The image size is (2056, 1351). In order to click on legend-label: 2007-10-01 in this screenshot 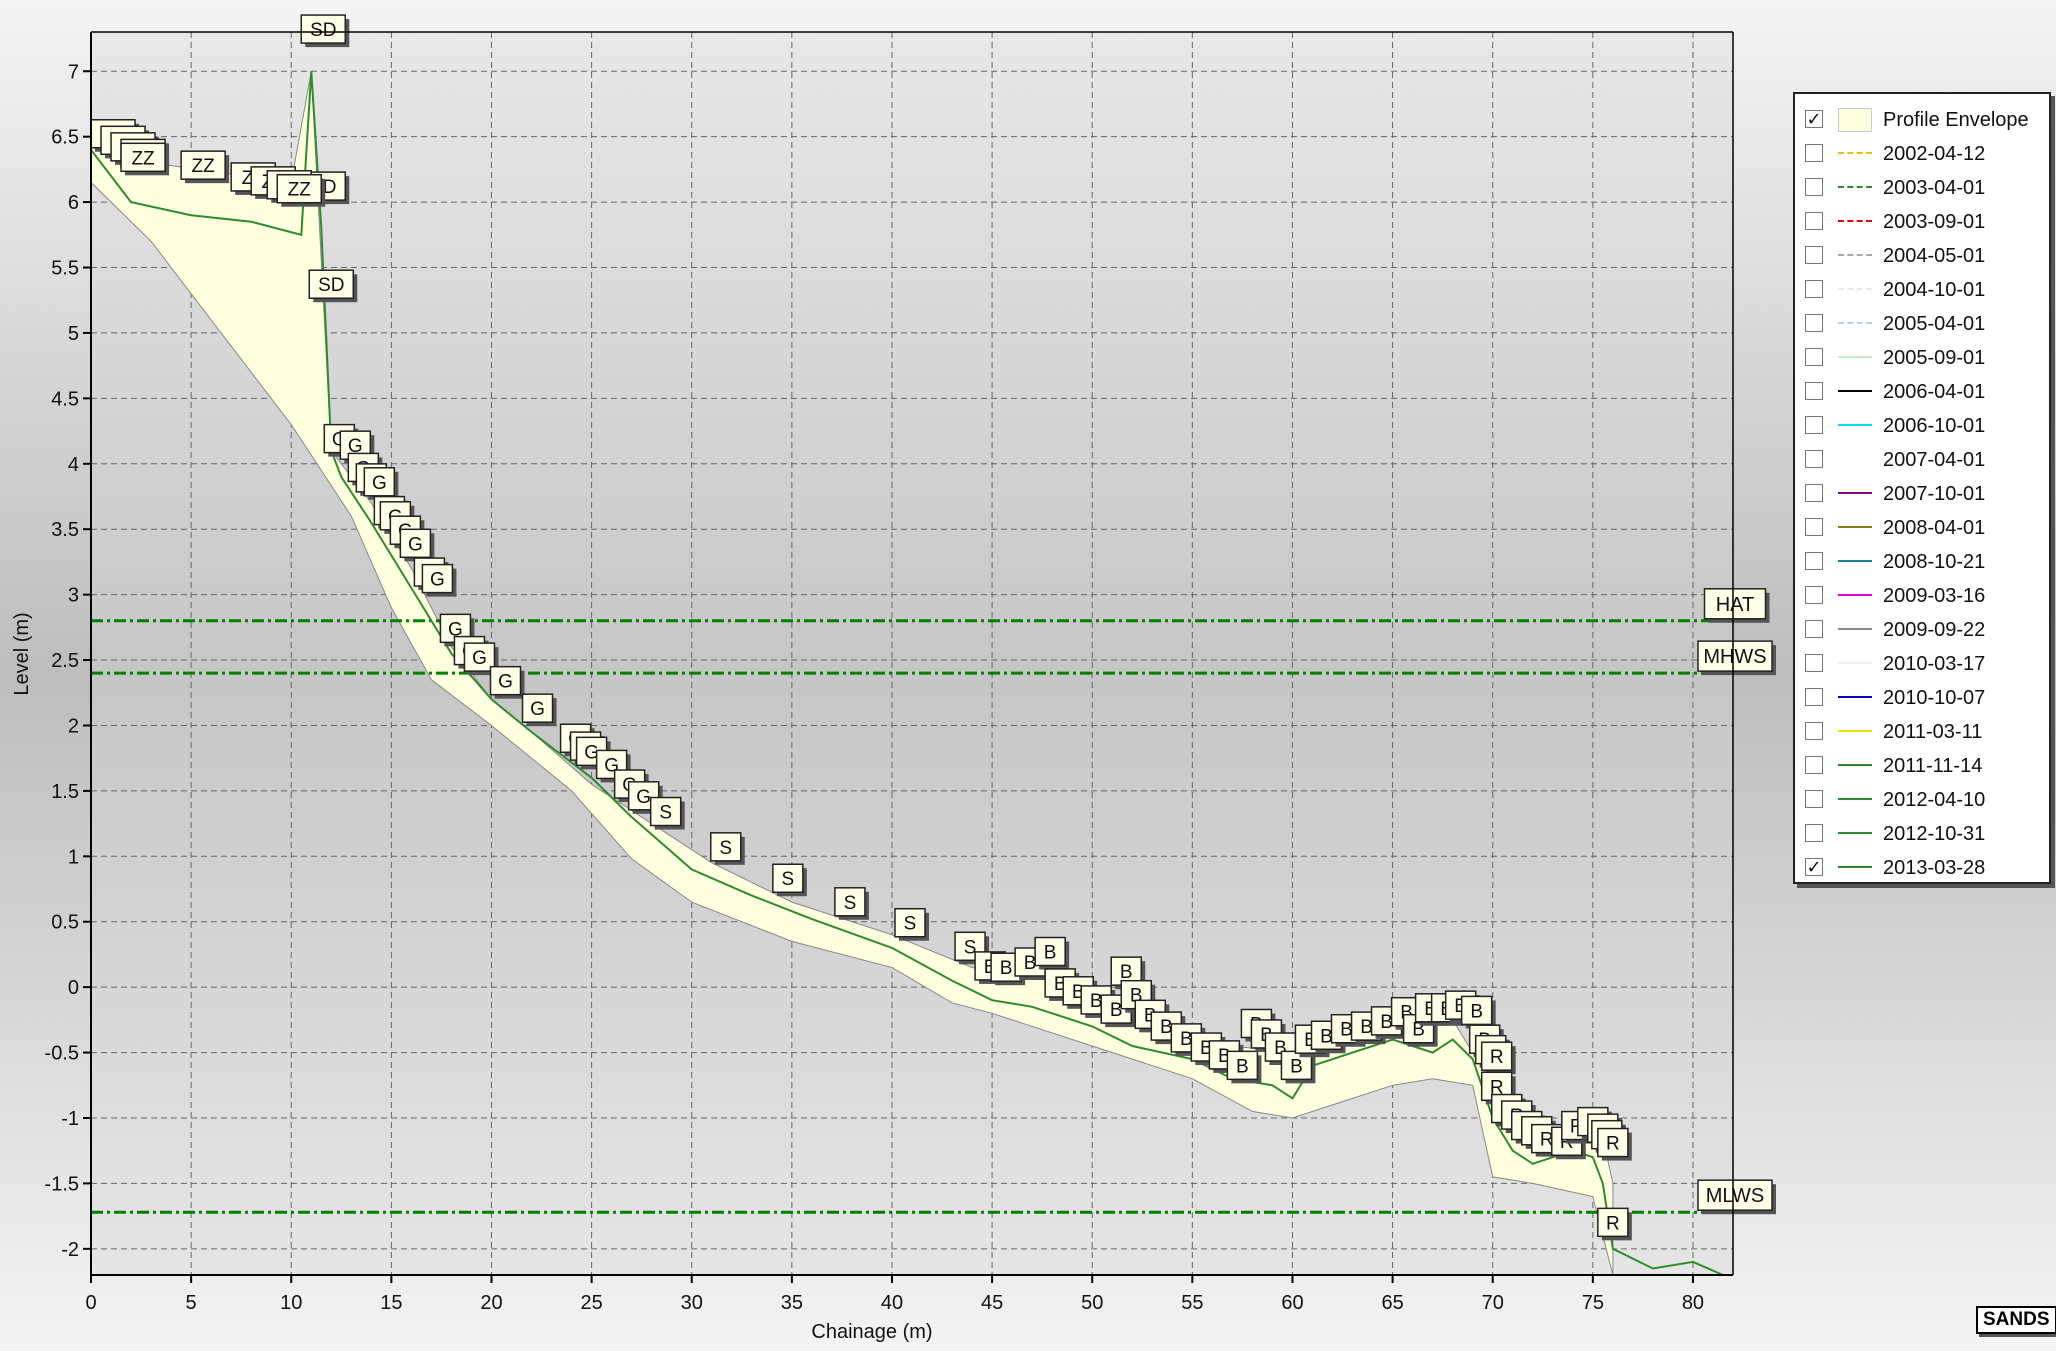, I will do `click(1934, 494)`.